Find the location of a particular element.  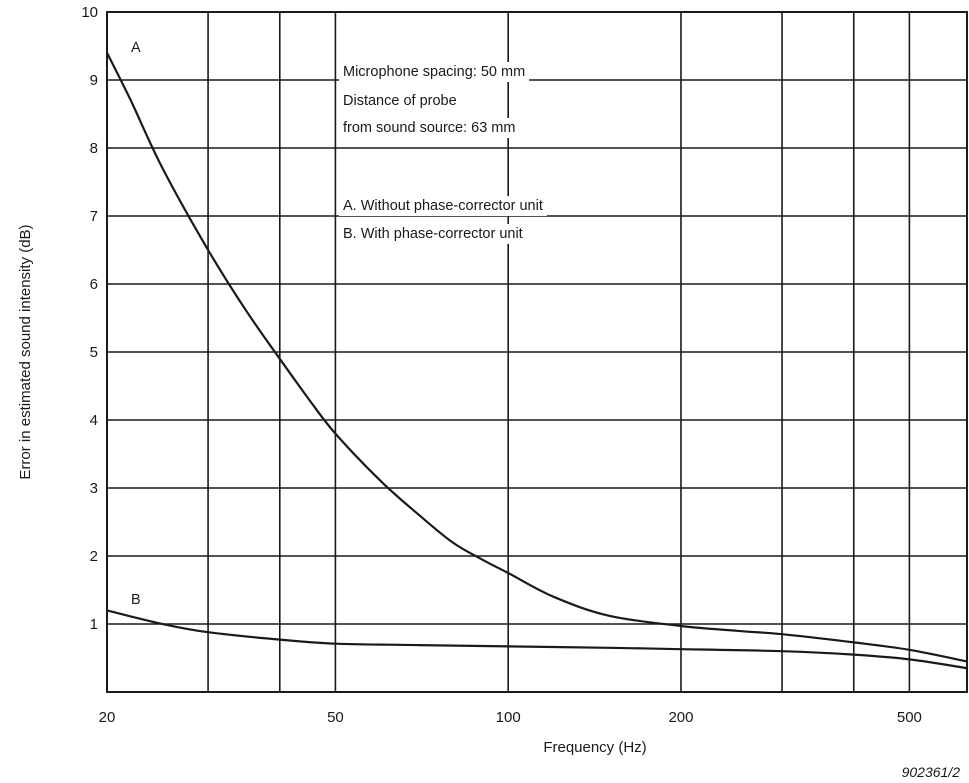

y-tick-1: 1 is located at coordinates (94, 624).